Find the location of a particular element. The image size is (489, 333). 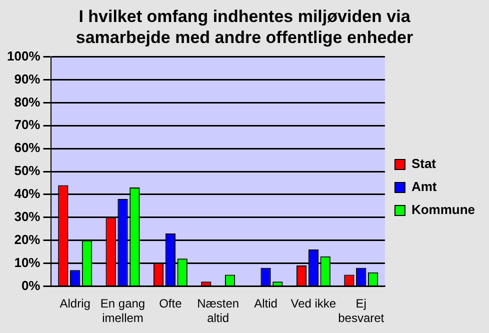

y-tick-label: 60% is located at coordinates (27, 148).